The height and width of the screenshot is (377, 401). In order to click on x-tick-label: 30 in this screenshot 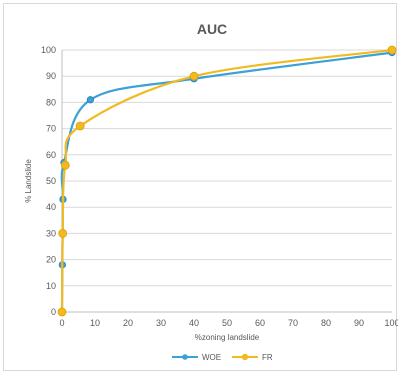, I will do `click(161, 323)`.